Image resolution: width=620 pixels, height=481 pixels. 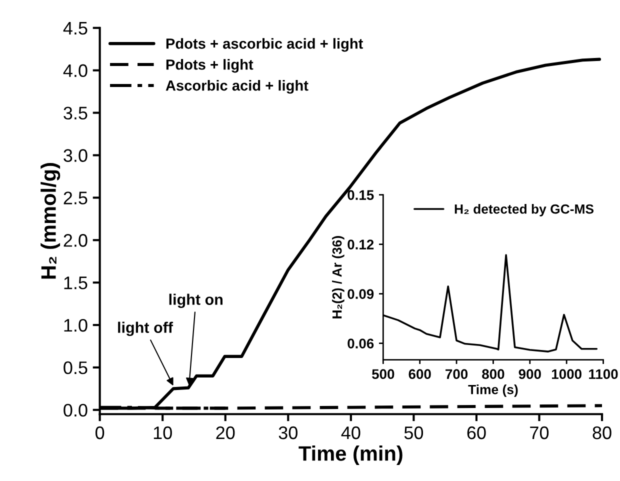 What do you see at coordinates (288, 433) in the screenshot?
I see `x-tick-label: 30` at bounding box center [288, 433].